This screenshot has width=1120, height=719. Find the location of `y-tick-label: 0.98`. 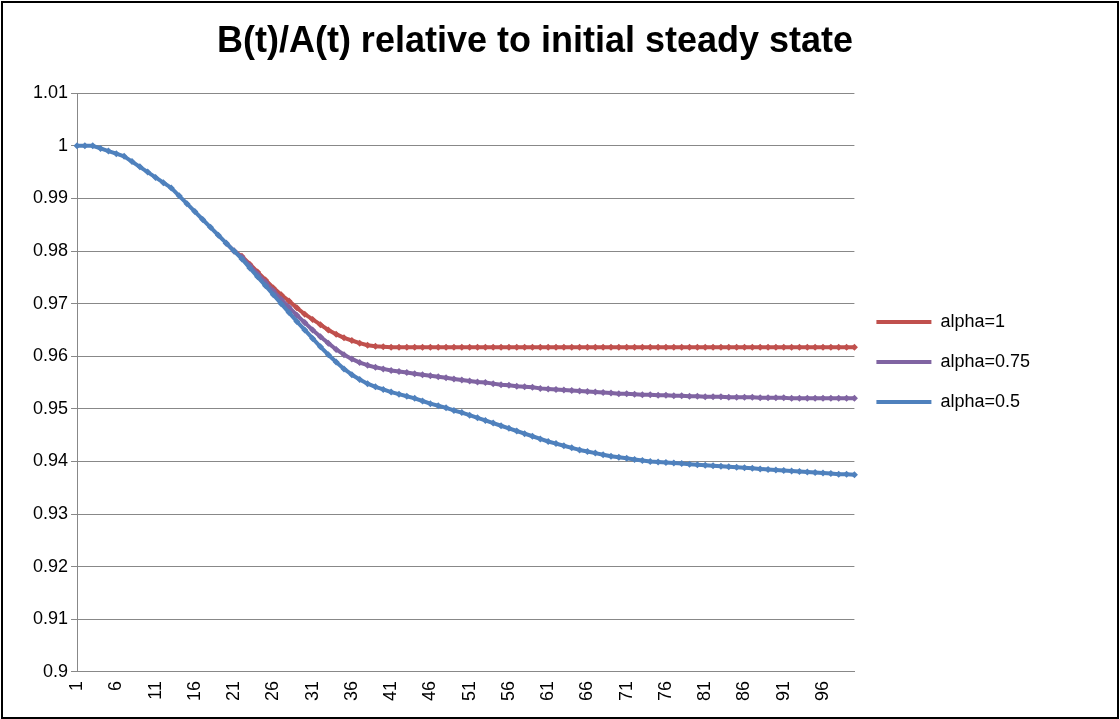

y-tick-label: 0.98 is located at coordinates (50, 250).